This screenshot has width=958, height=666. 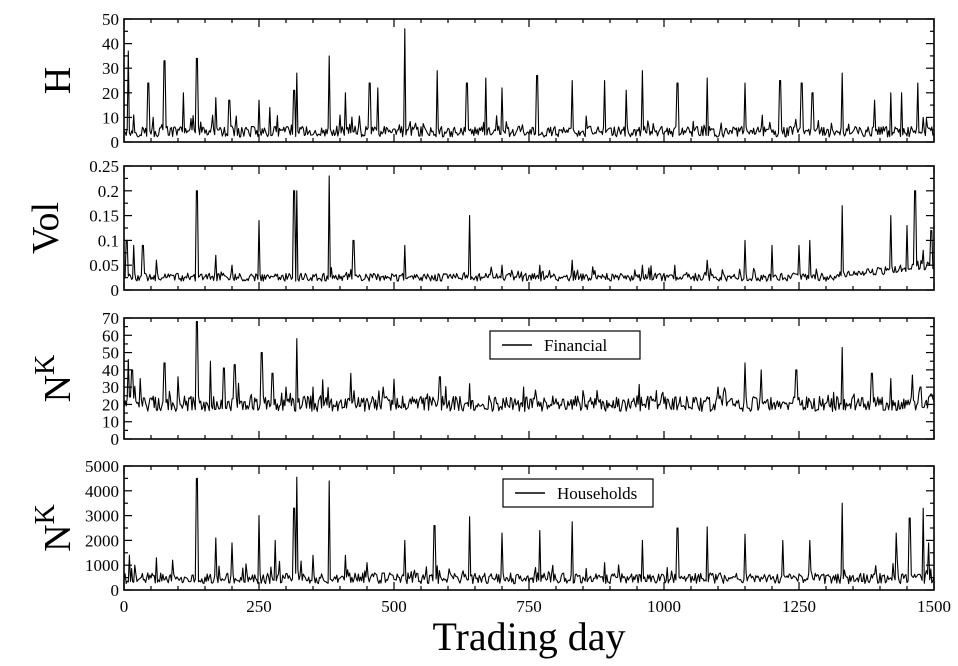 I want to click on y-tick-label: 0.2, so click(x=108, y=191).